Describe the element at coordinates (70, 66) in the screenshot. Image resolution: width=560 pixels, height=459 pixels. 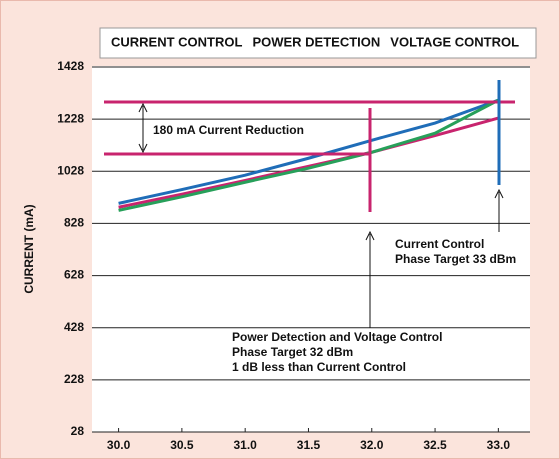
I see `y-tick-label: 1428` at that location.